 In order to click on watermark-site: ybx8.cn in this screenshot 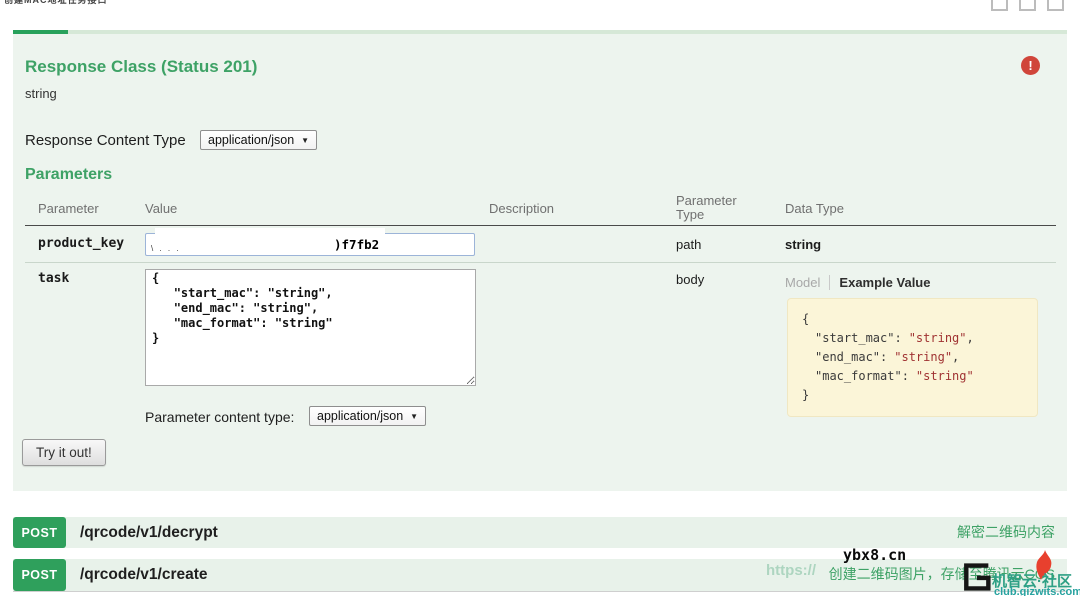, I will do `click(875, 555)`.